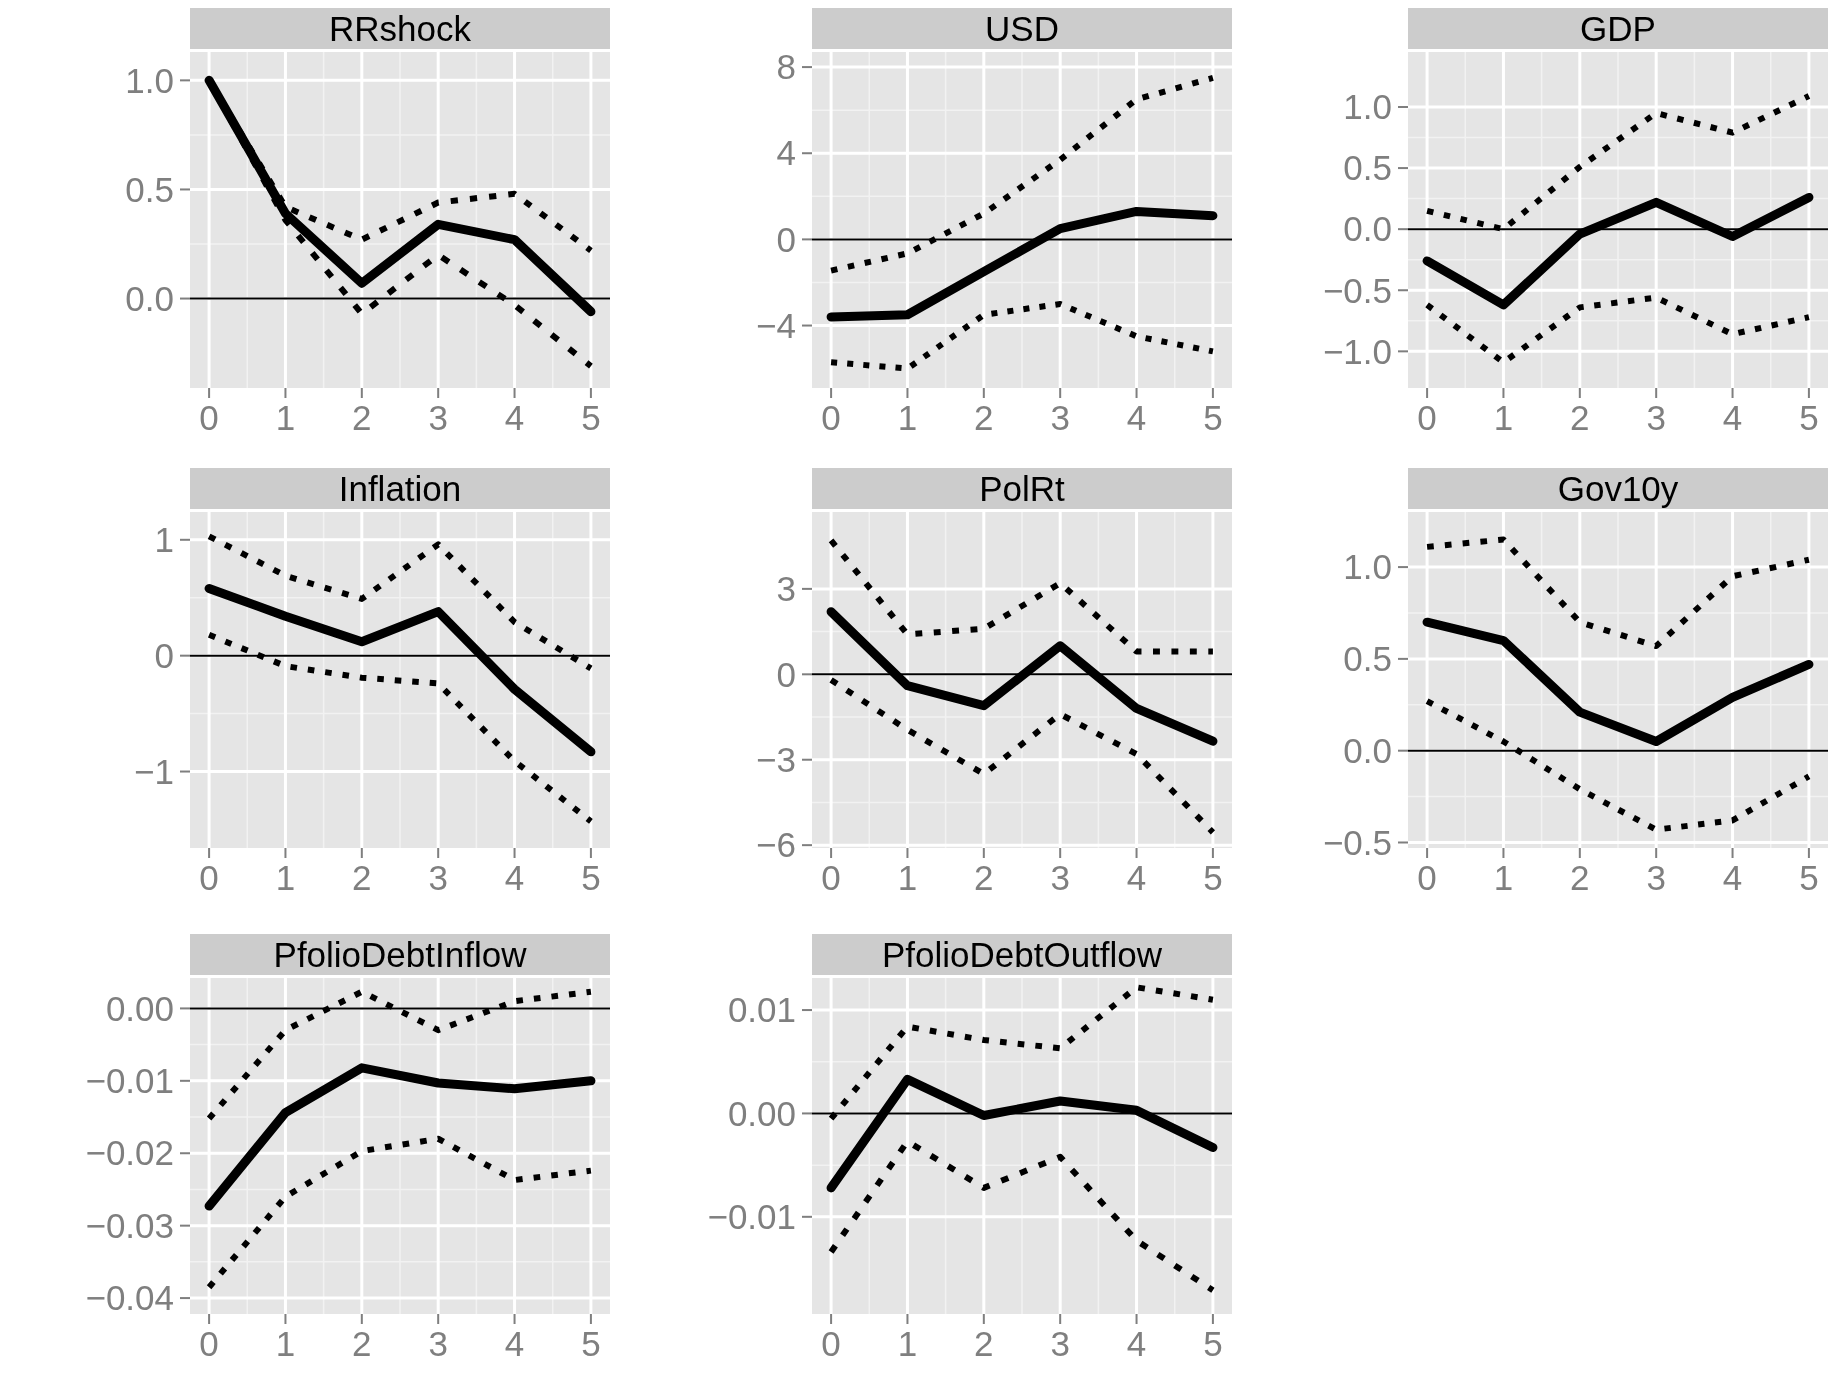  I want to click on y-tick-label: −1.0, so click(1357, 351).